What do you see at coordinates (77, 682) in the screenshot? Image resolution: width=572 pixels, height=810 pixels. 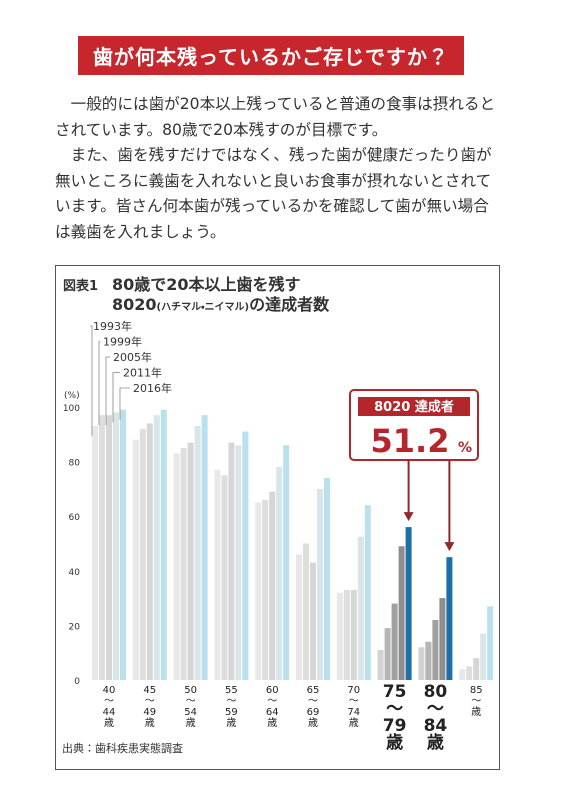 I see `y-tick-label: 0` at bounding box center [77, 682].